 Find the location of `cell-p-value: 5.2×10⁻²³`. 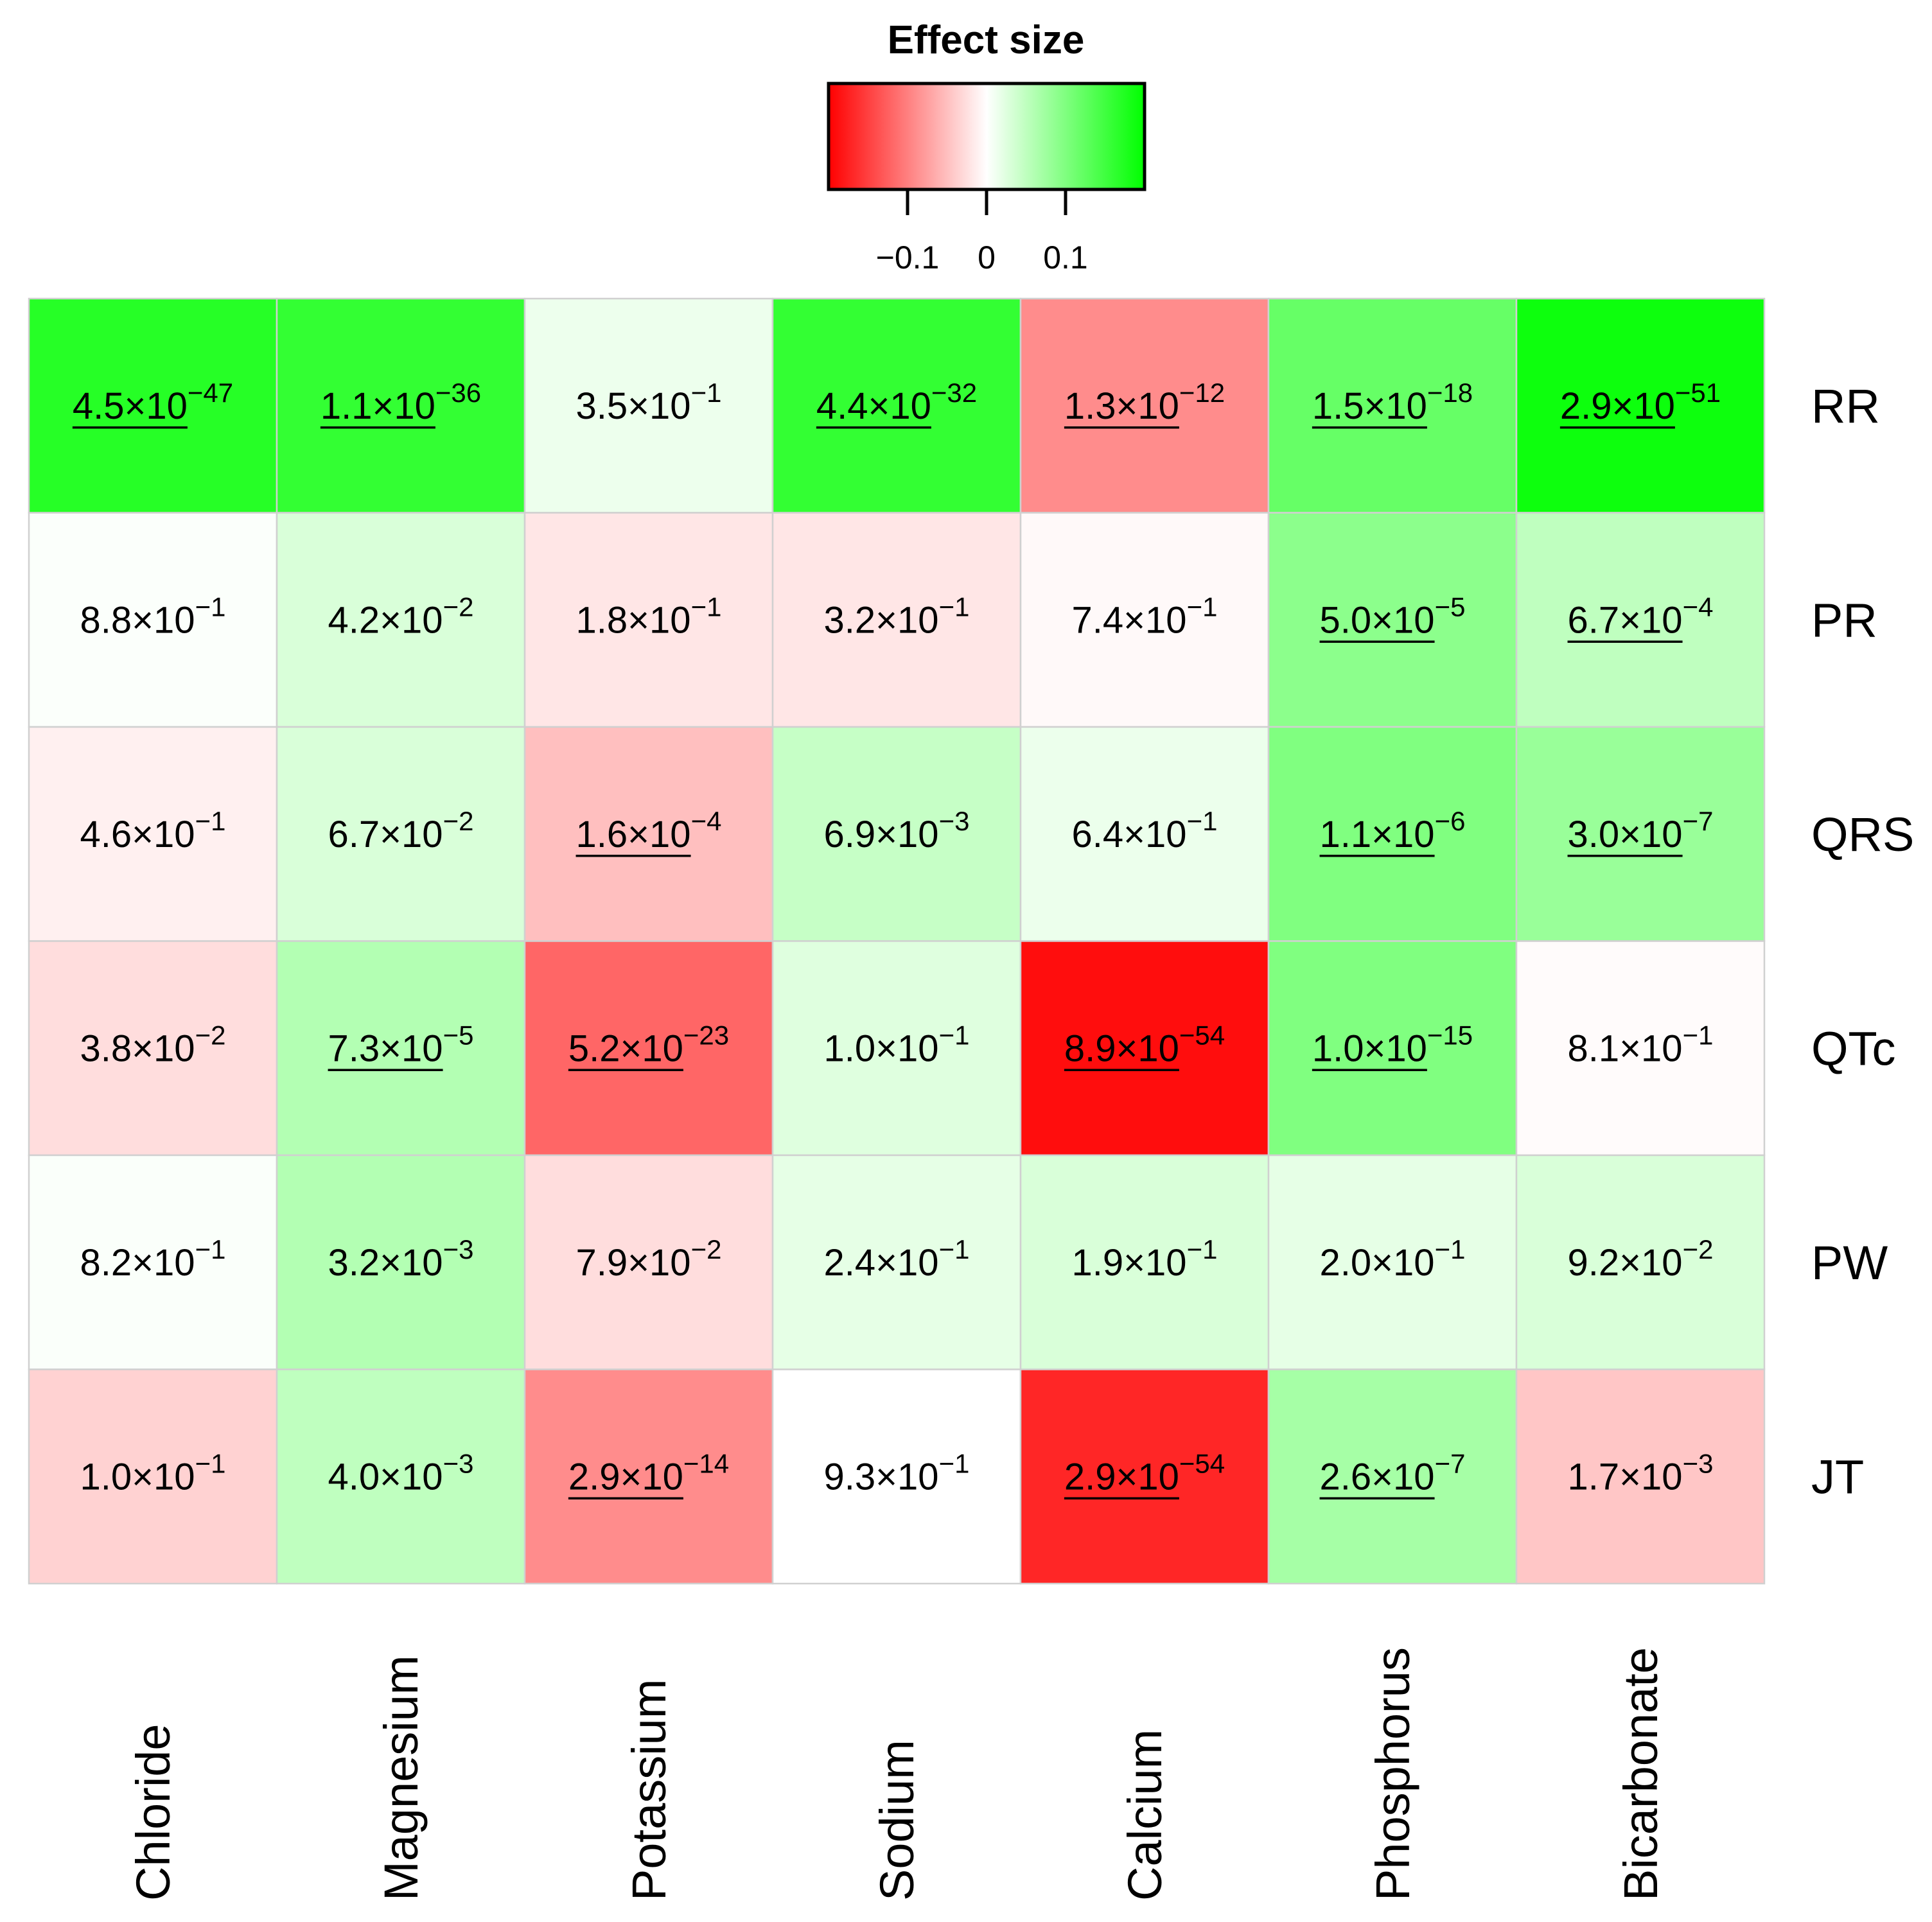

cell-p-value: 5.2×10⁻²³ is located at coordinates (648, 1044).